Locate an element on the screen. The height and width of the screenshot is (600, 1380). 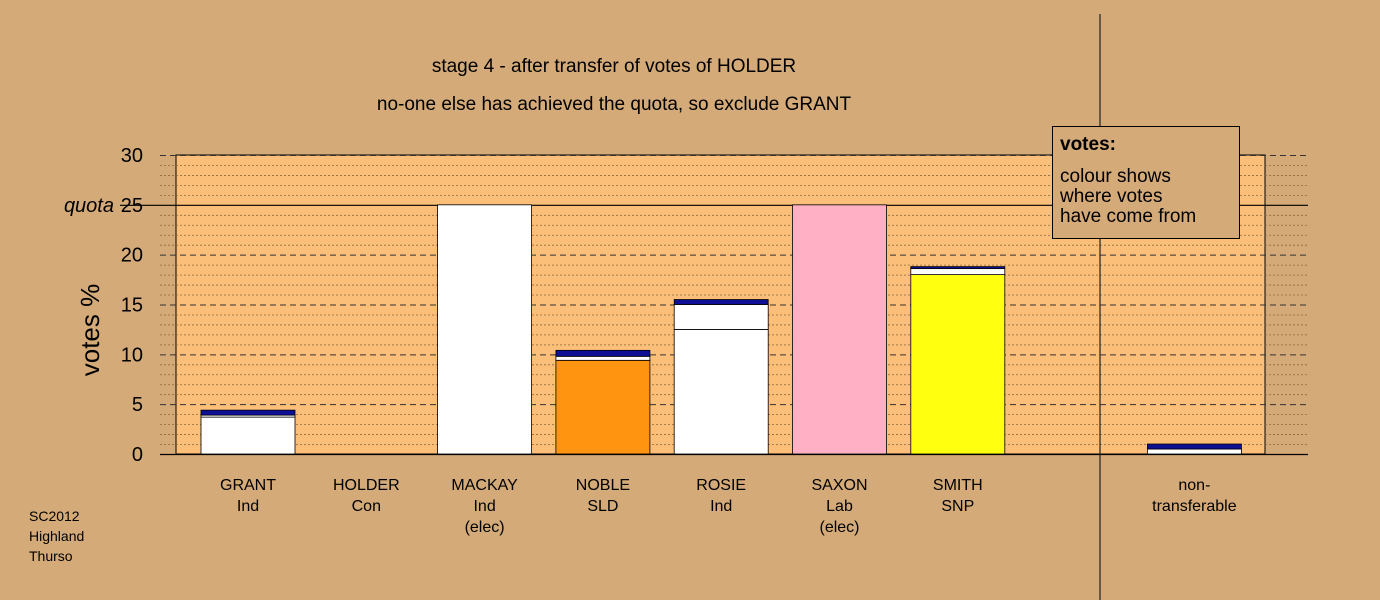
x-tick-label: Con is located at coordinates (366, 506).